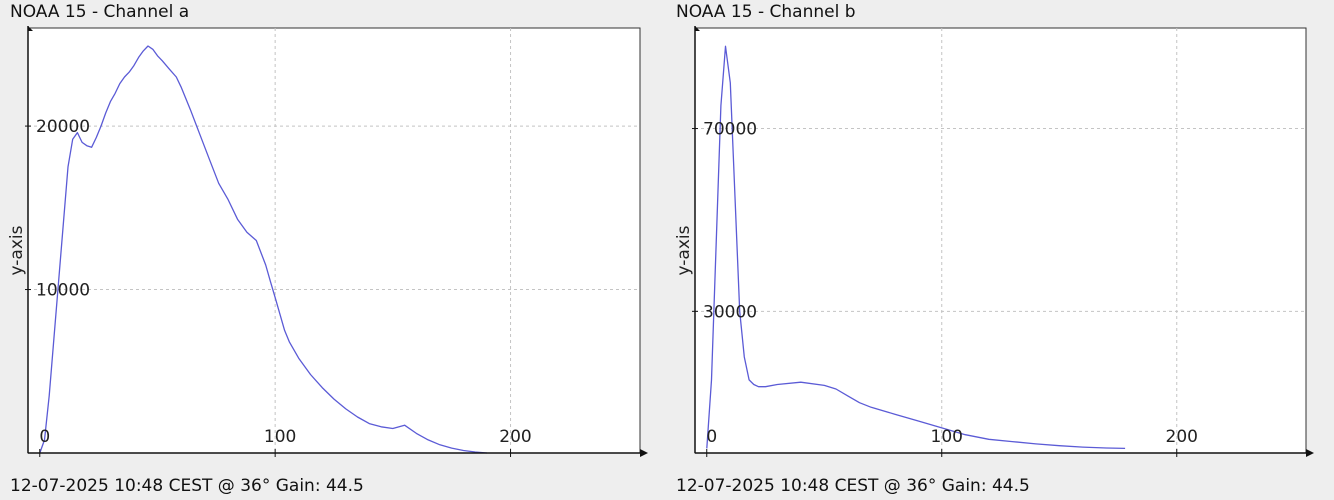  Describe the element at coordinates (730, 312) in the screenshot. I see `y-tick-label: 30000` at that location.